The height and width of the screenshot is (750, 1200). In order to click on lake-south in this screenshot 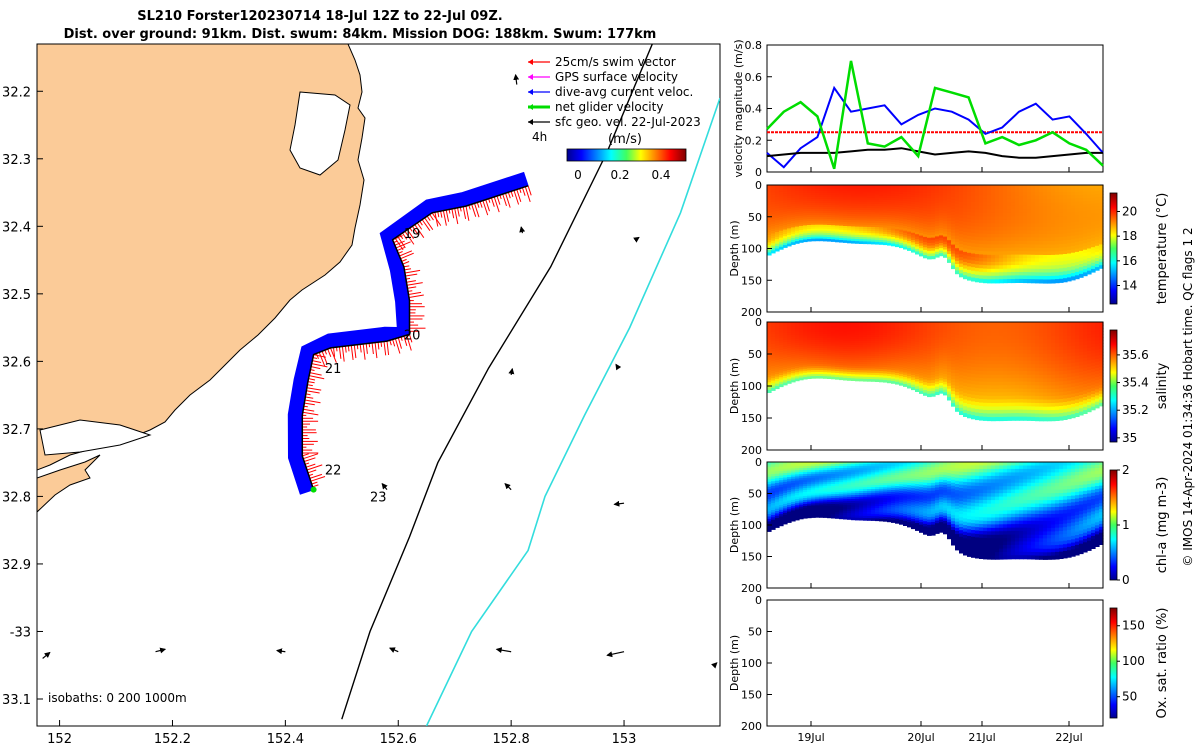, I will do `click(95, 437)`.